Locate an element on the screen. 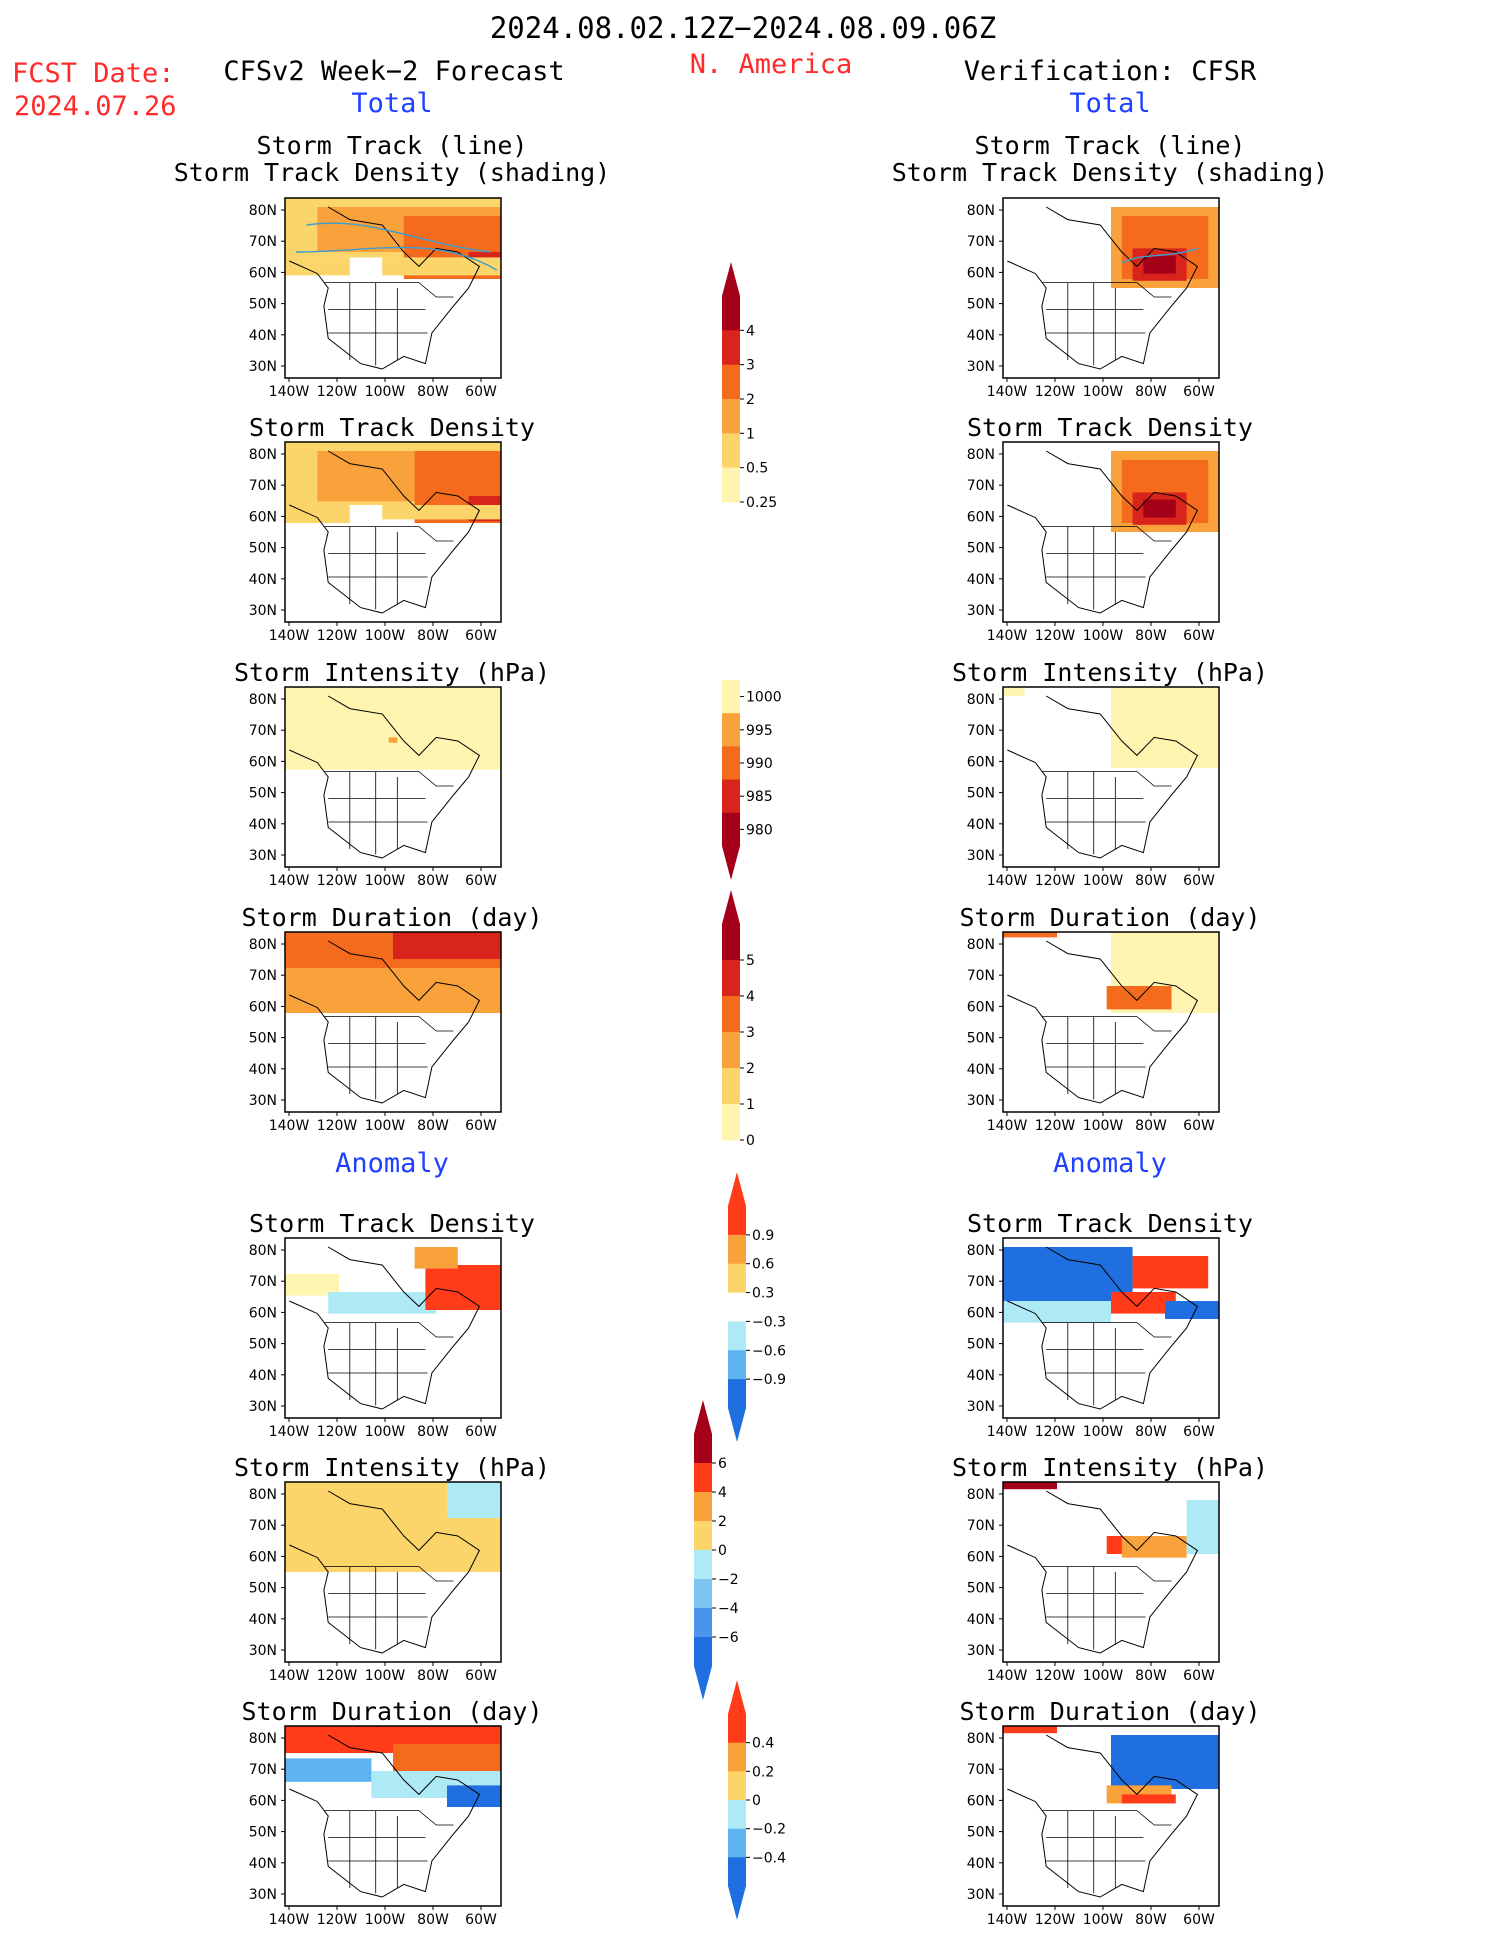  map-panel-total-4-verification: 140W 120W 100W 80W 60W 80N 70N 60N 50N 40N 30N is located at coordinates (1093, 1032).